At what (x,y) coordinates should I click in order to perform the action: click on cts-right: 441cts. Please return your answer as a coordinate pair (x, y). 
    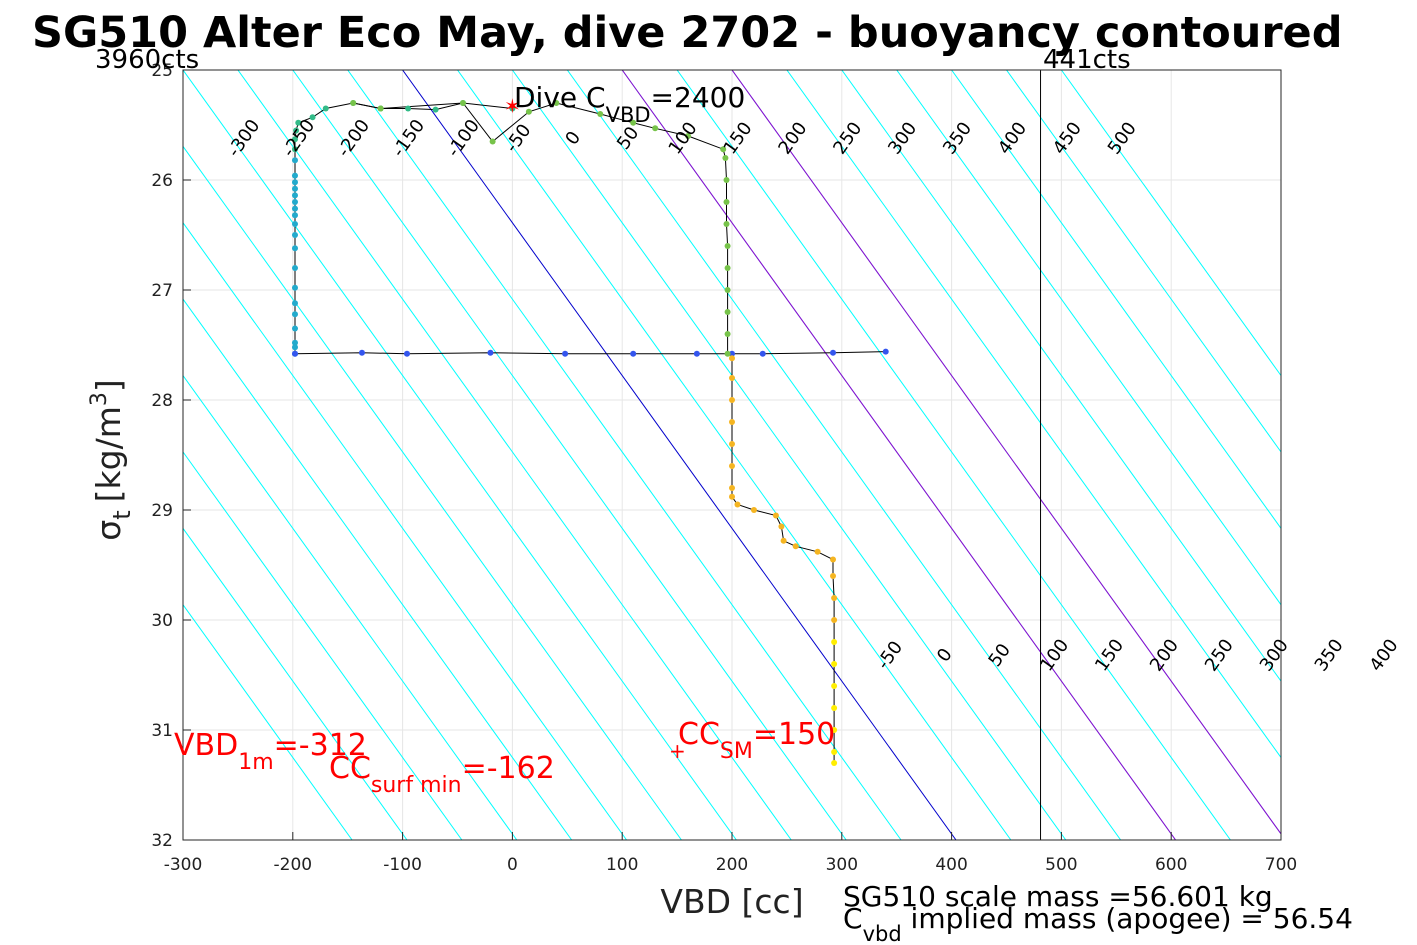
    Looking at the image, I should click on (1087, 60).